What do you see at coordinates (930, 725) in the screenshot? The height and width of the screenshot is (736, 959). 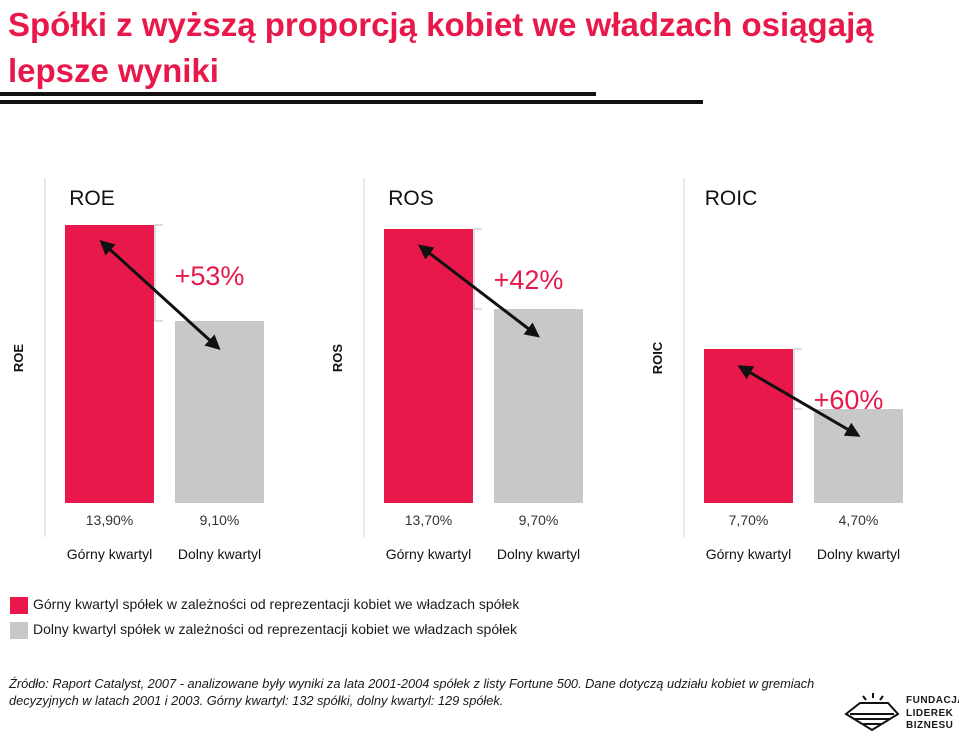 I see `logo-line-3: BIZNESU` at bounding box center [930, 725].